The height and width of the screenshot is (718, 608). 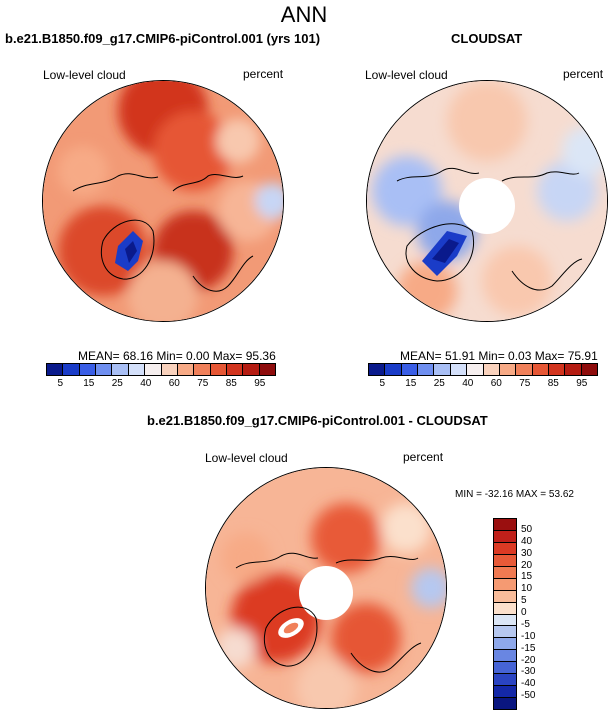 I want to click on panel-stats: MIN = -32.16 MAX = 53.62, so click(x=514, y=494).